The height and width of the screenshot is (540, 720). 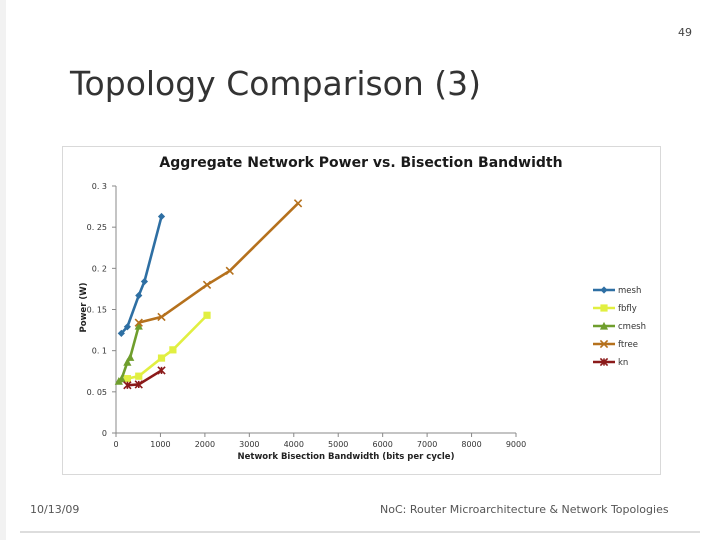 What do you see at coordinates (97, 227) in the screenshot?
I see `y-tick-label: 0. 25` at bounding box center [97, 227].